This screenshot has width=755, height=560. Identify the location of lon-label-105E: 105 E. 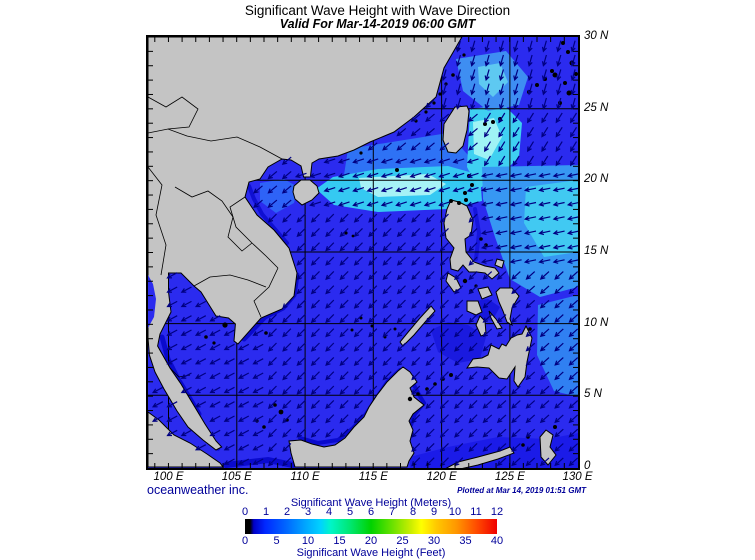
(236, 477).